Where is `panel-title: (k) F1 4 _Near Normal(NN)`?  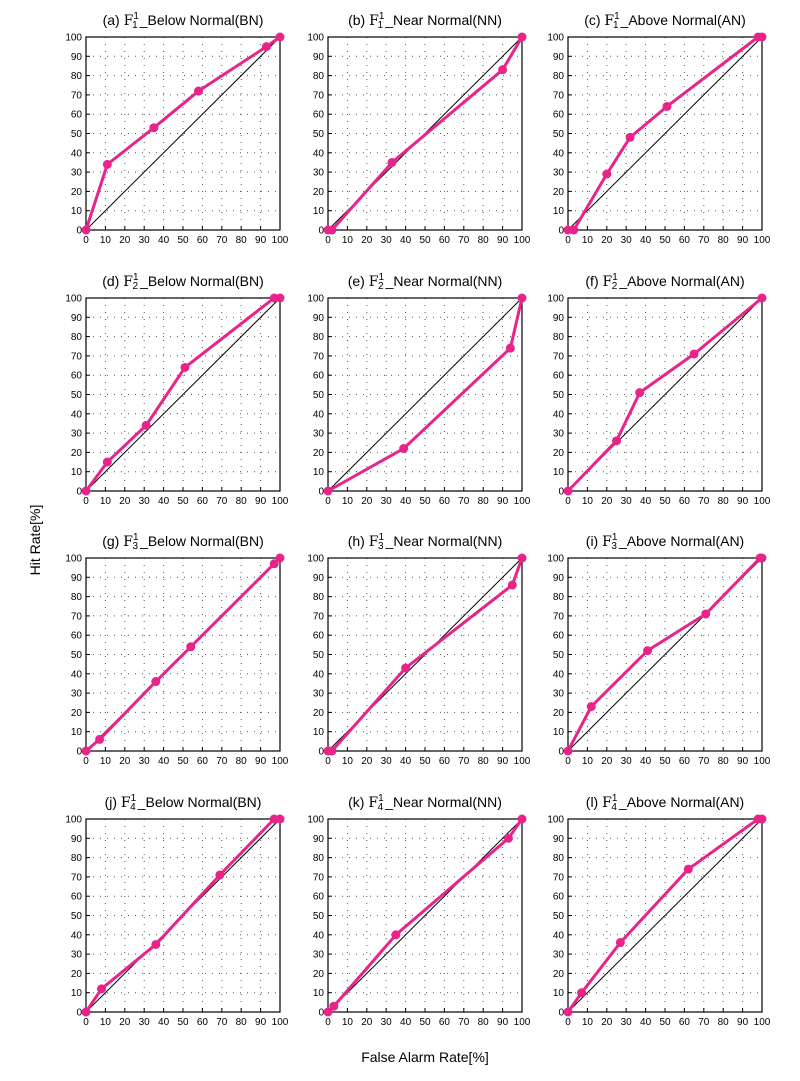 panel-title: (k) F1 4 _Near Normal(NN) is located at coordinates (425, 803).